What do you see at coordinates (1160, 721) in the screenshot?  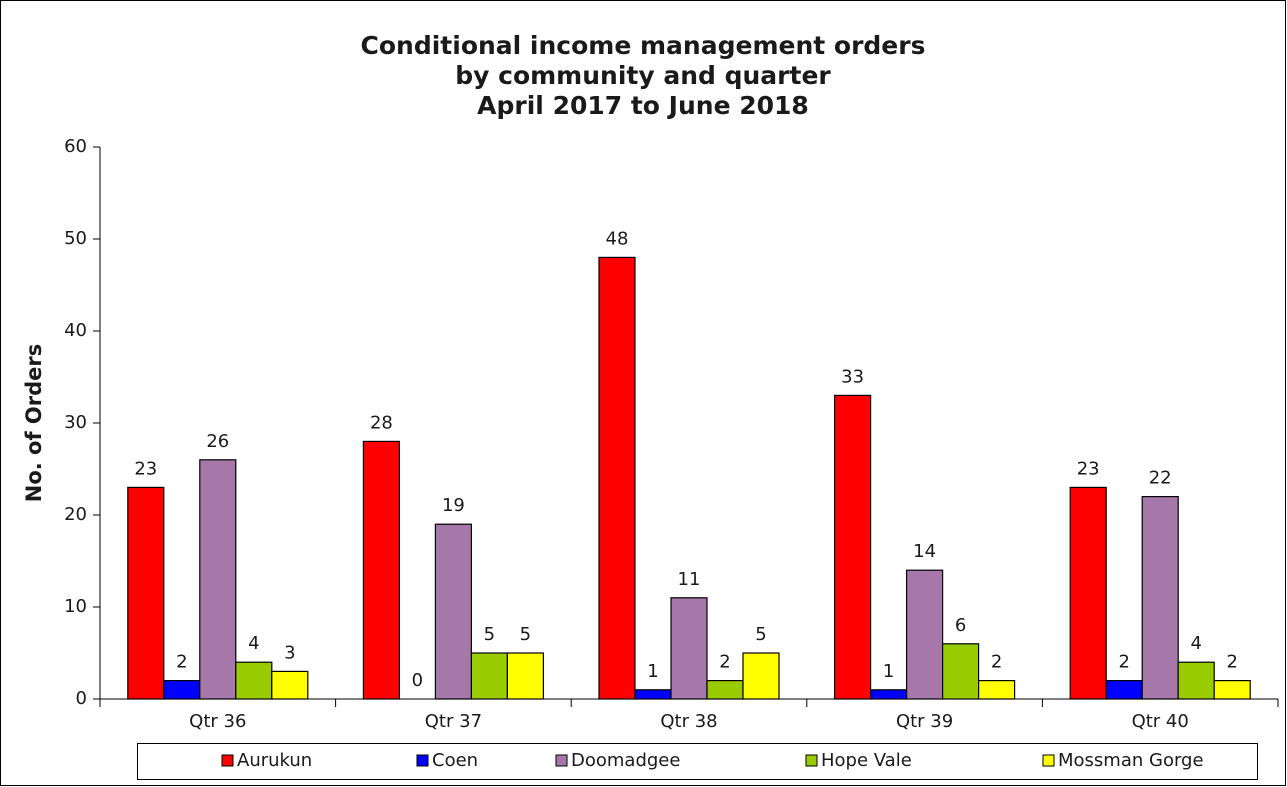 I see `x-tick-label: Qtr 40` at bounding box center [1160, 721].